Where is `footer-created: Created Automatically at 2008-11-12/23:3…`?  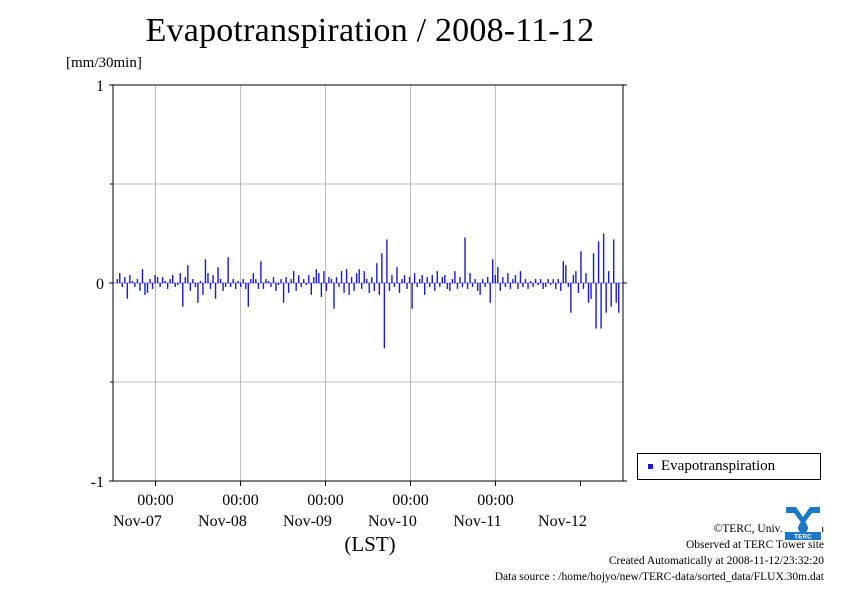
footer-created: Created Automatically at 2008-11-12/23:3… is located at coordinates (716, 561).